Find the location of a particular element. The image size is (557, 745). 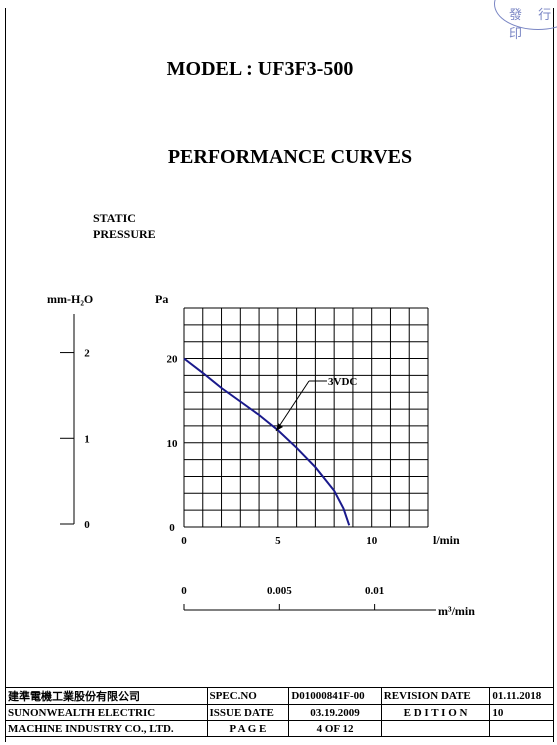

y-tick-label: 0 is located at coordinates (172, 528).